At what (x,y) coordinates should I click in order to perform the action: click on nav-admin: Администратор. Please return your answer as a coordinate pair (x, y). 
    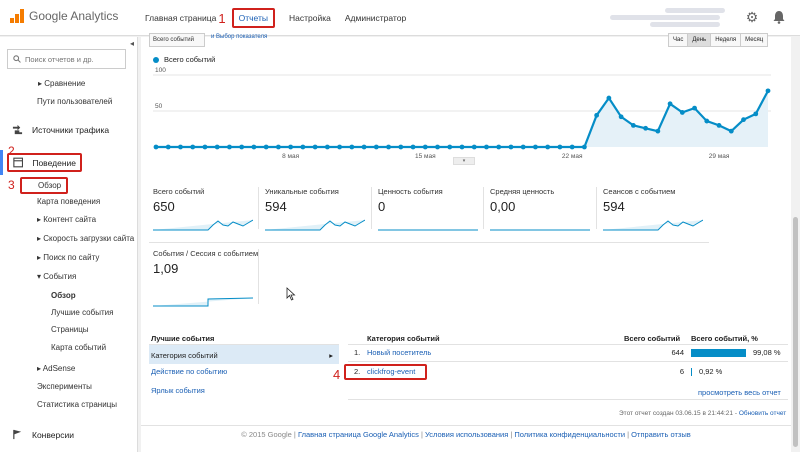
    Looking at the image, I should click on (375, 18).